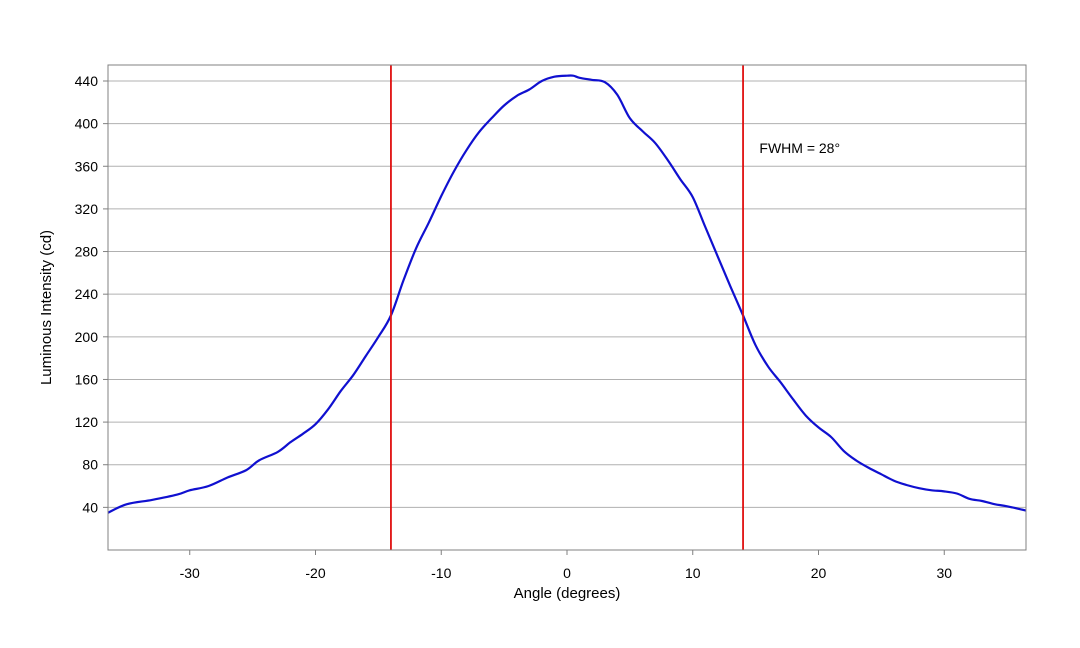 The image size is (1080, 648). Describe the element at coordinates (693, 573) in the screenshot. I see `x-tick-label: 10` at that location.